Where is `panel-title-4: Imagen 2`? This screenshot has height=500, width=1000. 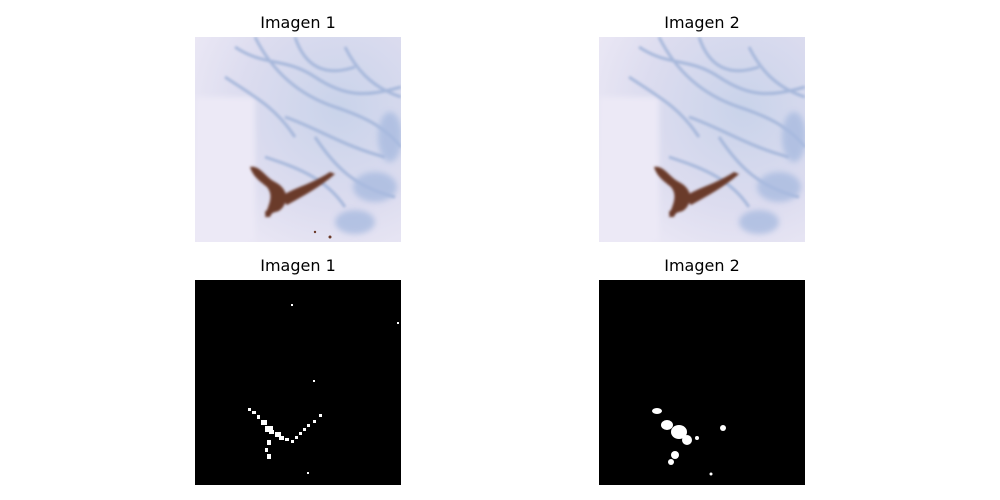 panel-title-4: Imagen 2 is located at coordinates (702, 265).